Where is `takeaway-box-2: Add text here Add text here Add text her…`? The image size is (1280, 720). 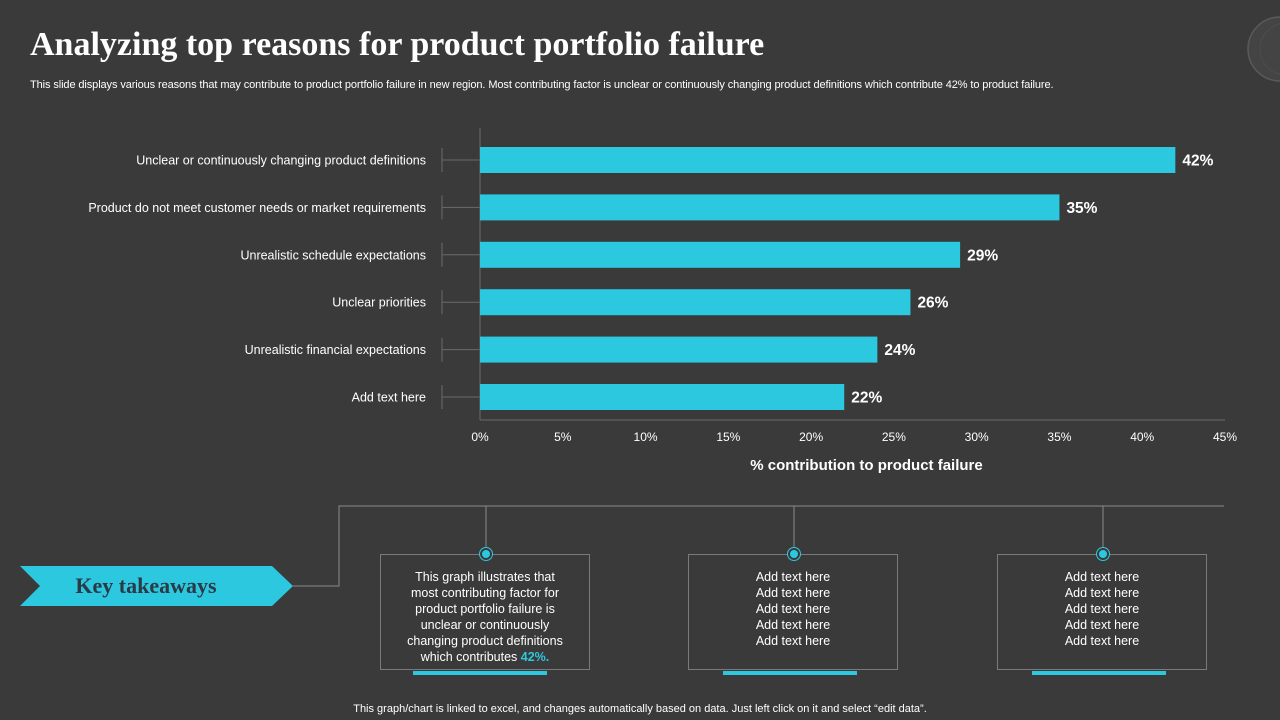 takeaway-box-2: Add text here Add text here Add text her… is located at coordinates (793, 612).